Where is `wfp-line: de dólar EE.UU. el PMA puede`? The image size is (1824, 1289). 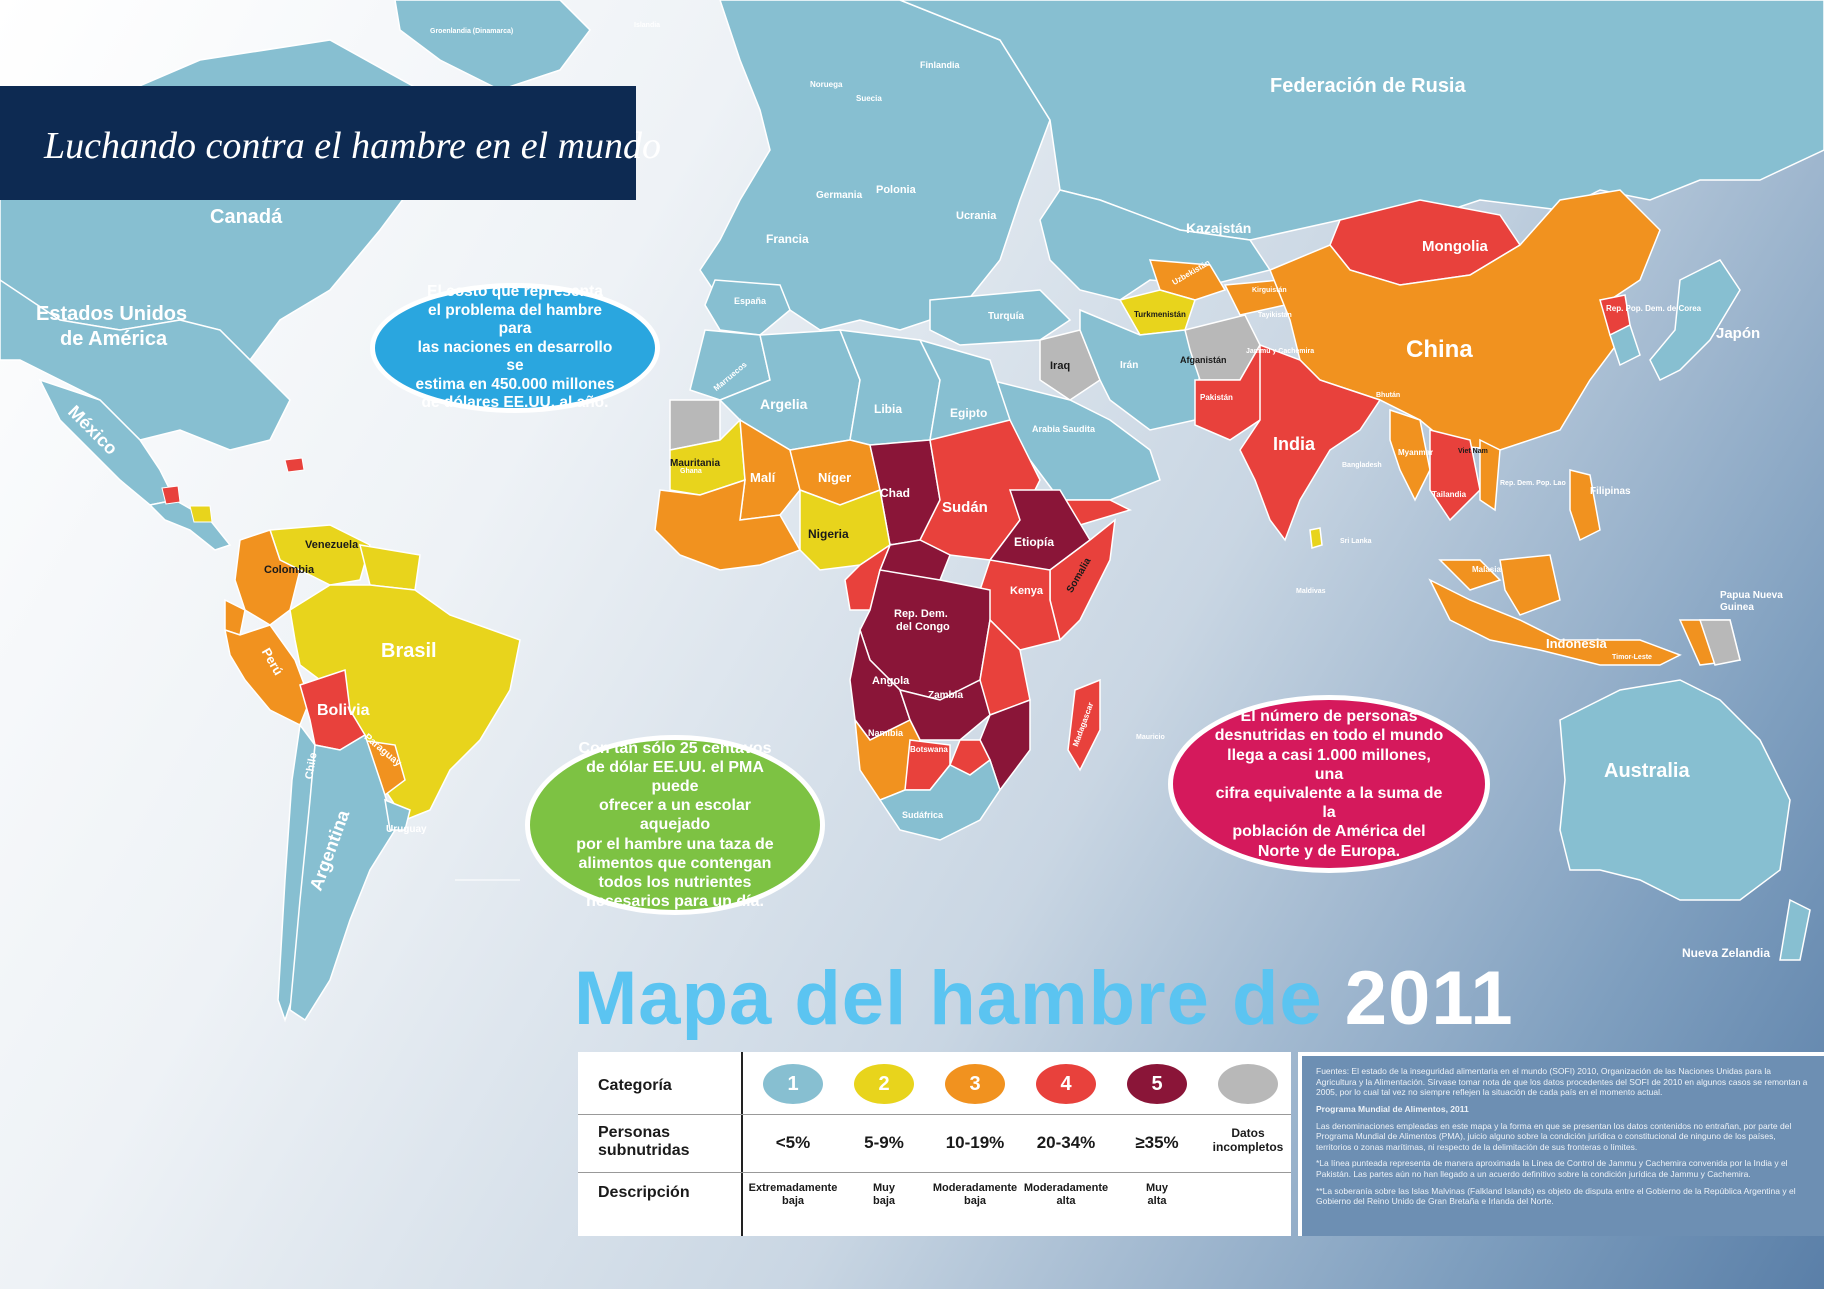
wfp-line: de dólar EE.UU. el PMA puede is located at coordinates (675, 777).